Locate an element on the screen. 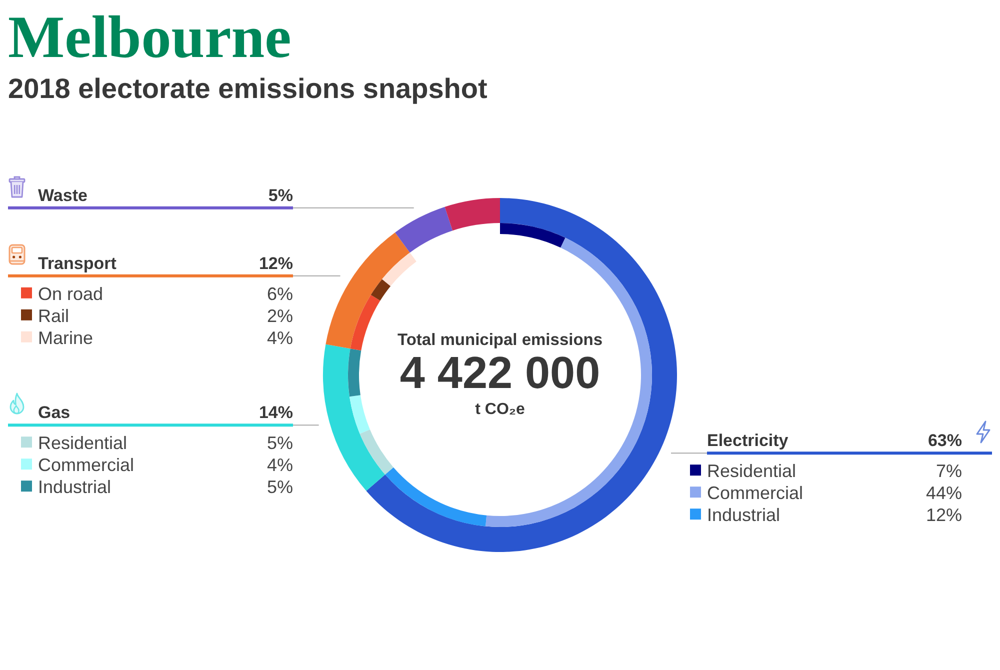 This screenshot has height=670, width=1000. data-label: 14% is located at coordinates (275, 412).